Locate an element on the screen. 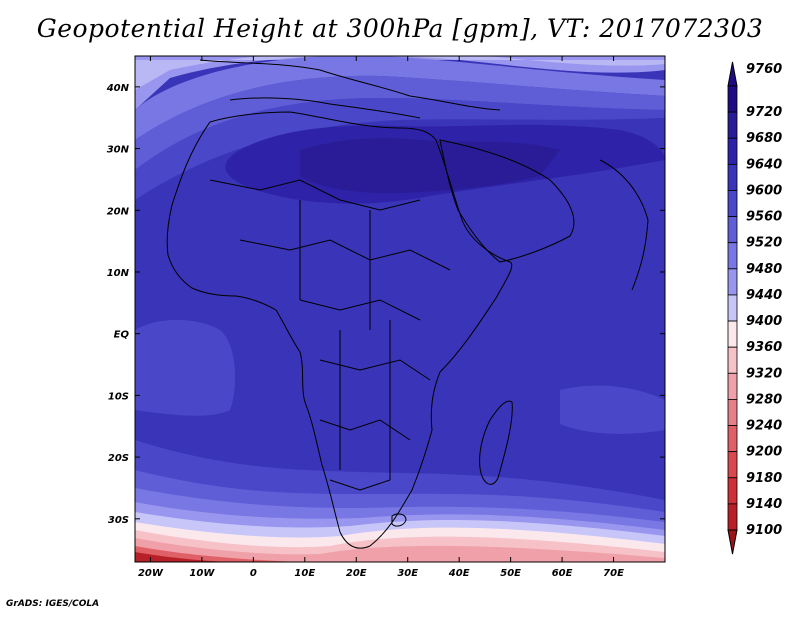 Image resolution: width=800 pixels, height=618 pixels. lat-tick-label: EQ is located at coordinates (122, 335).